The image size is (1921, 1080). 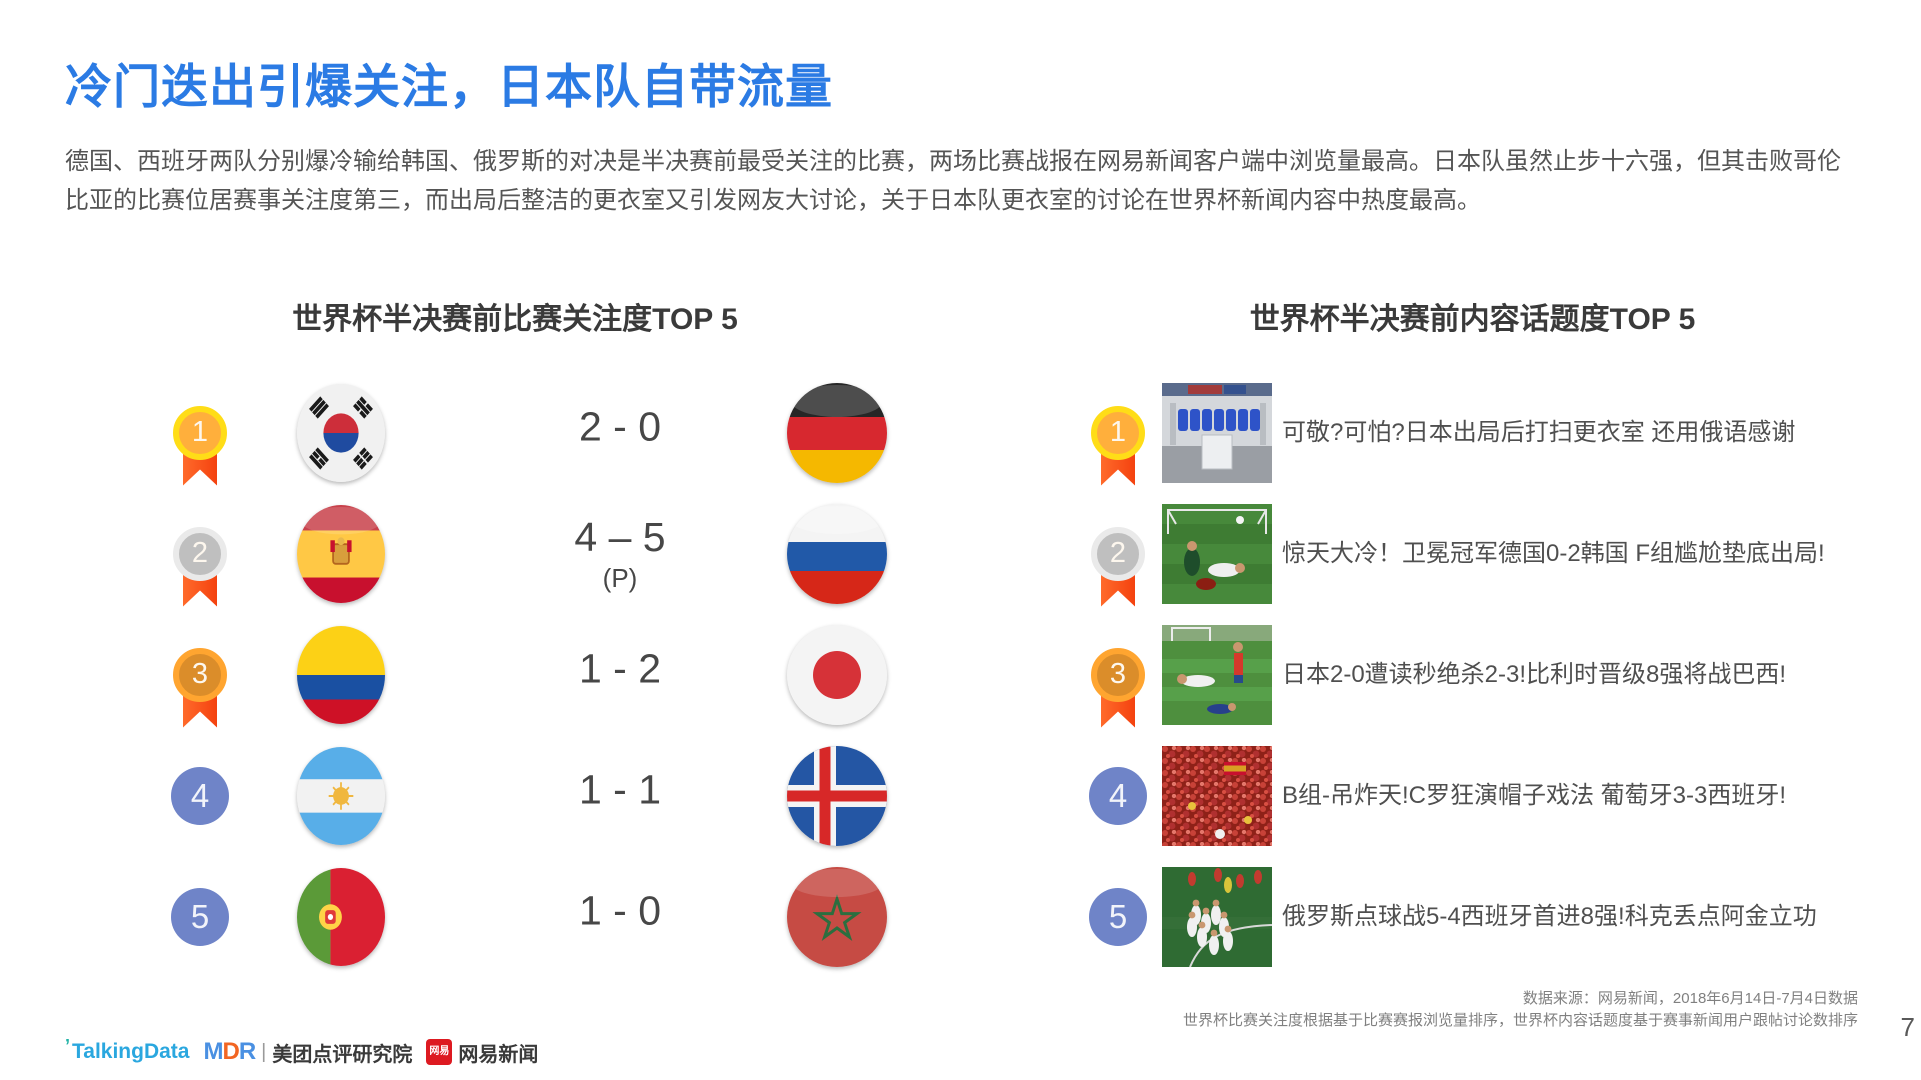 I want to click on match-row-3: 3 1 - 2, so click(x=515, y=674).